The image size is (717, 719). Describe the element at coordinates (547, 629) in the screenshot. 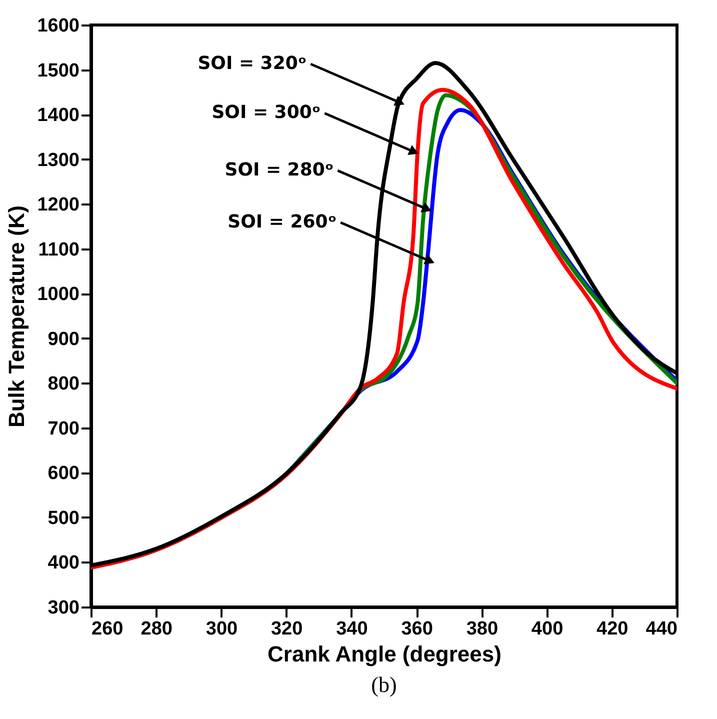

I see `x-tick-label: 400` at that location.